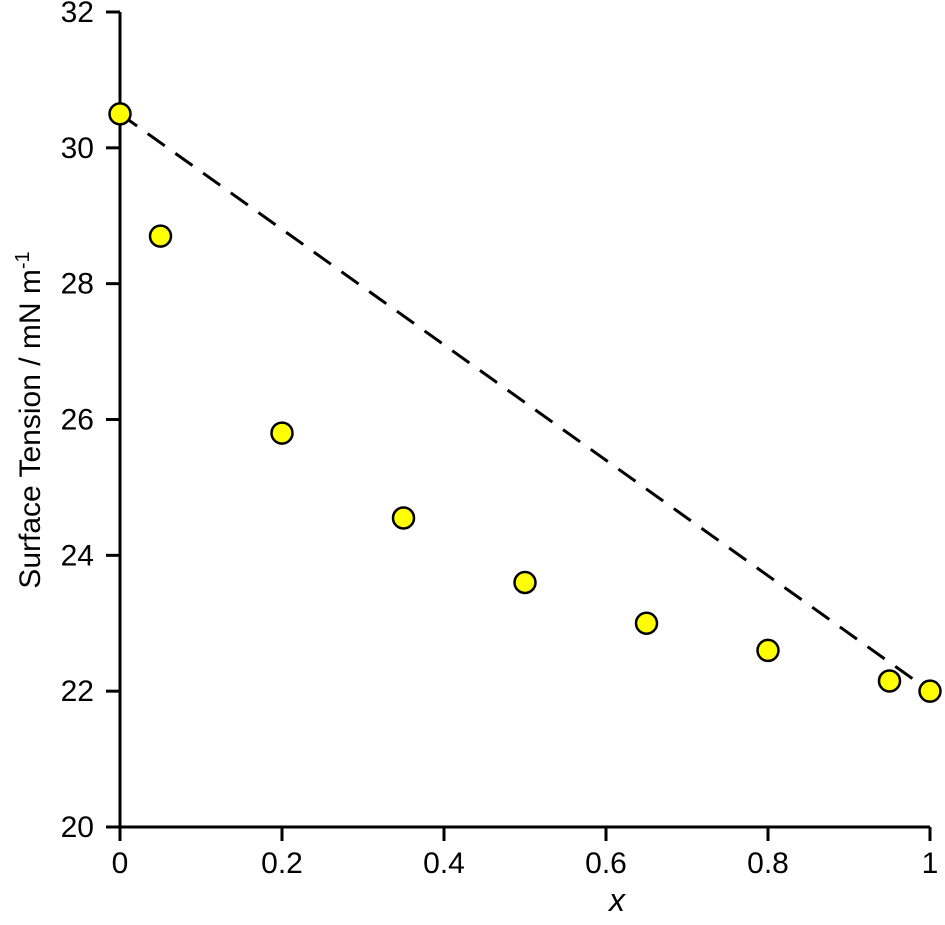  What do you see at coordinates (77, 555) in the screenshot?
I see `y-tick-label: 24` at bounding box center [77, 555].